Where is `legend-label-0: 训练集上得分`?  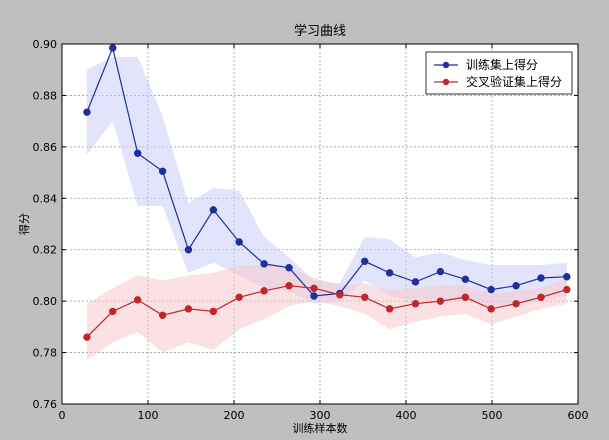 legend-label-0: 训练集上得分 is located at coordinates (502, 64).